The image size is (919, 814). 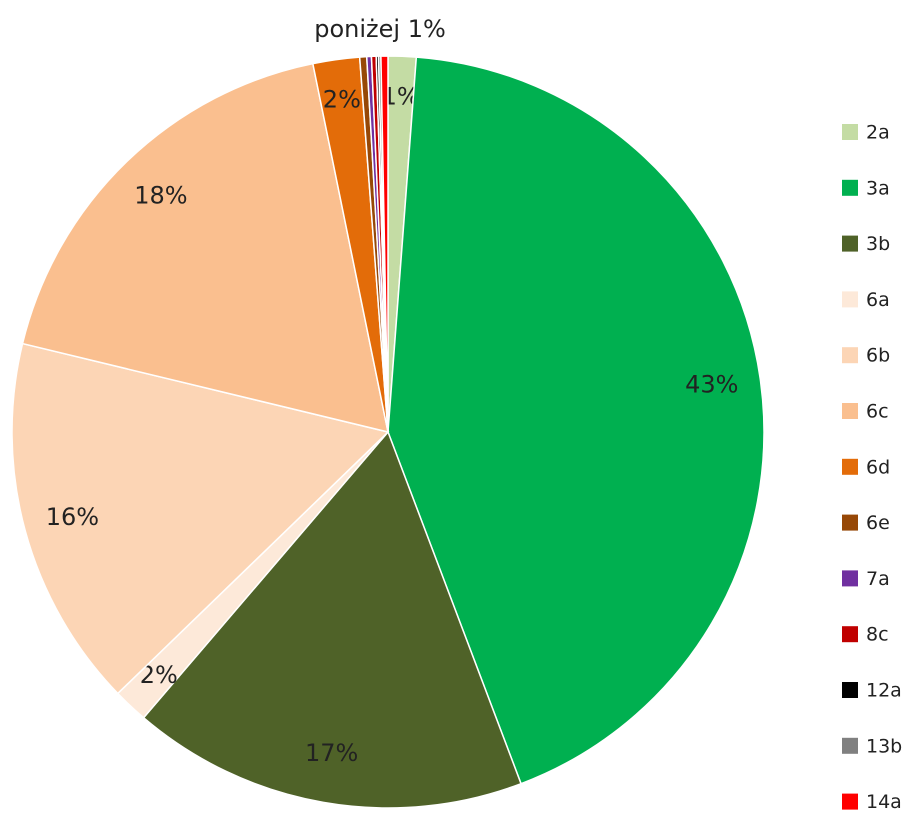 I want to click on legend-label: 6e, so click(x=878, y=523).